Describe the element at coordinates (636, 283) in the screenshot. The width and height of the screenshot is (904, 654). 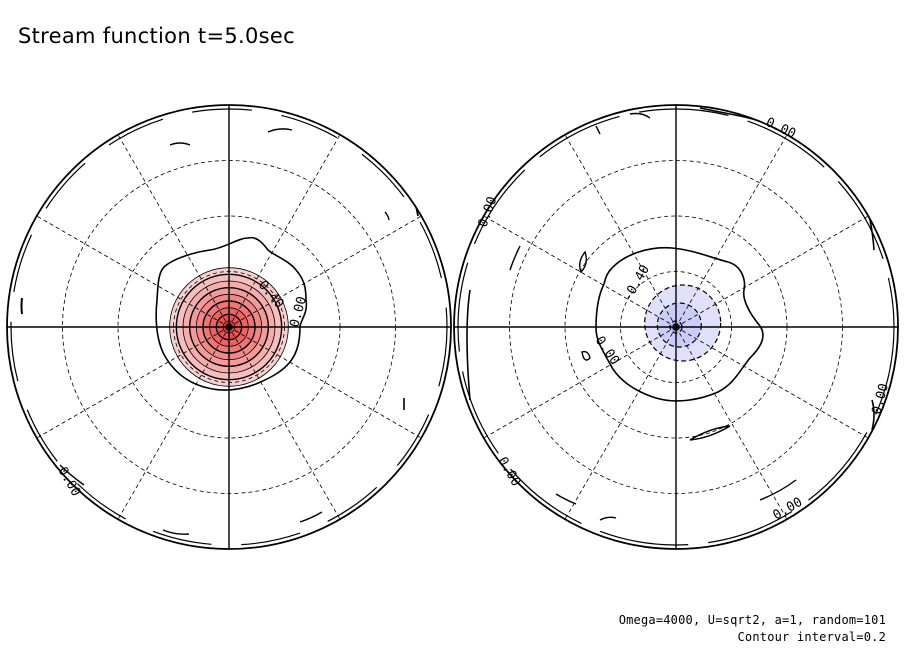
I see `contour-label: -0.40` at that location.